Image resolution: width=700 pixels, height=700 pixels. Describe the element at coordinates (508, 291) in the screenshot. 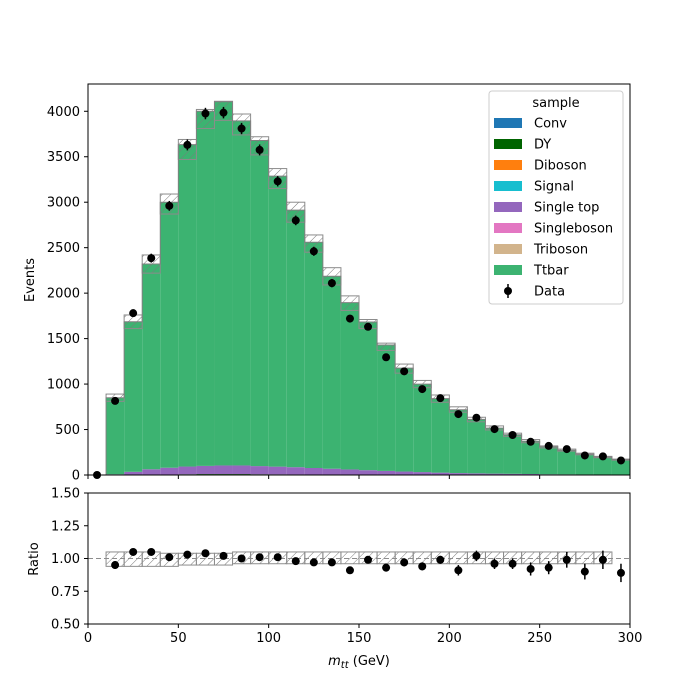

I see `legend-swatch-data` at that location.